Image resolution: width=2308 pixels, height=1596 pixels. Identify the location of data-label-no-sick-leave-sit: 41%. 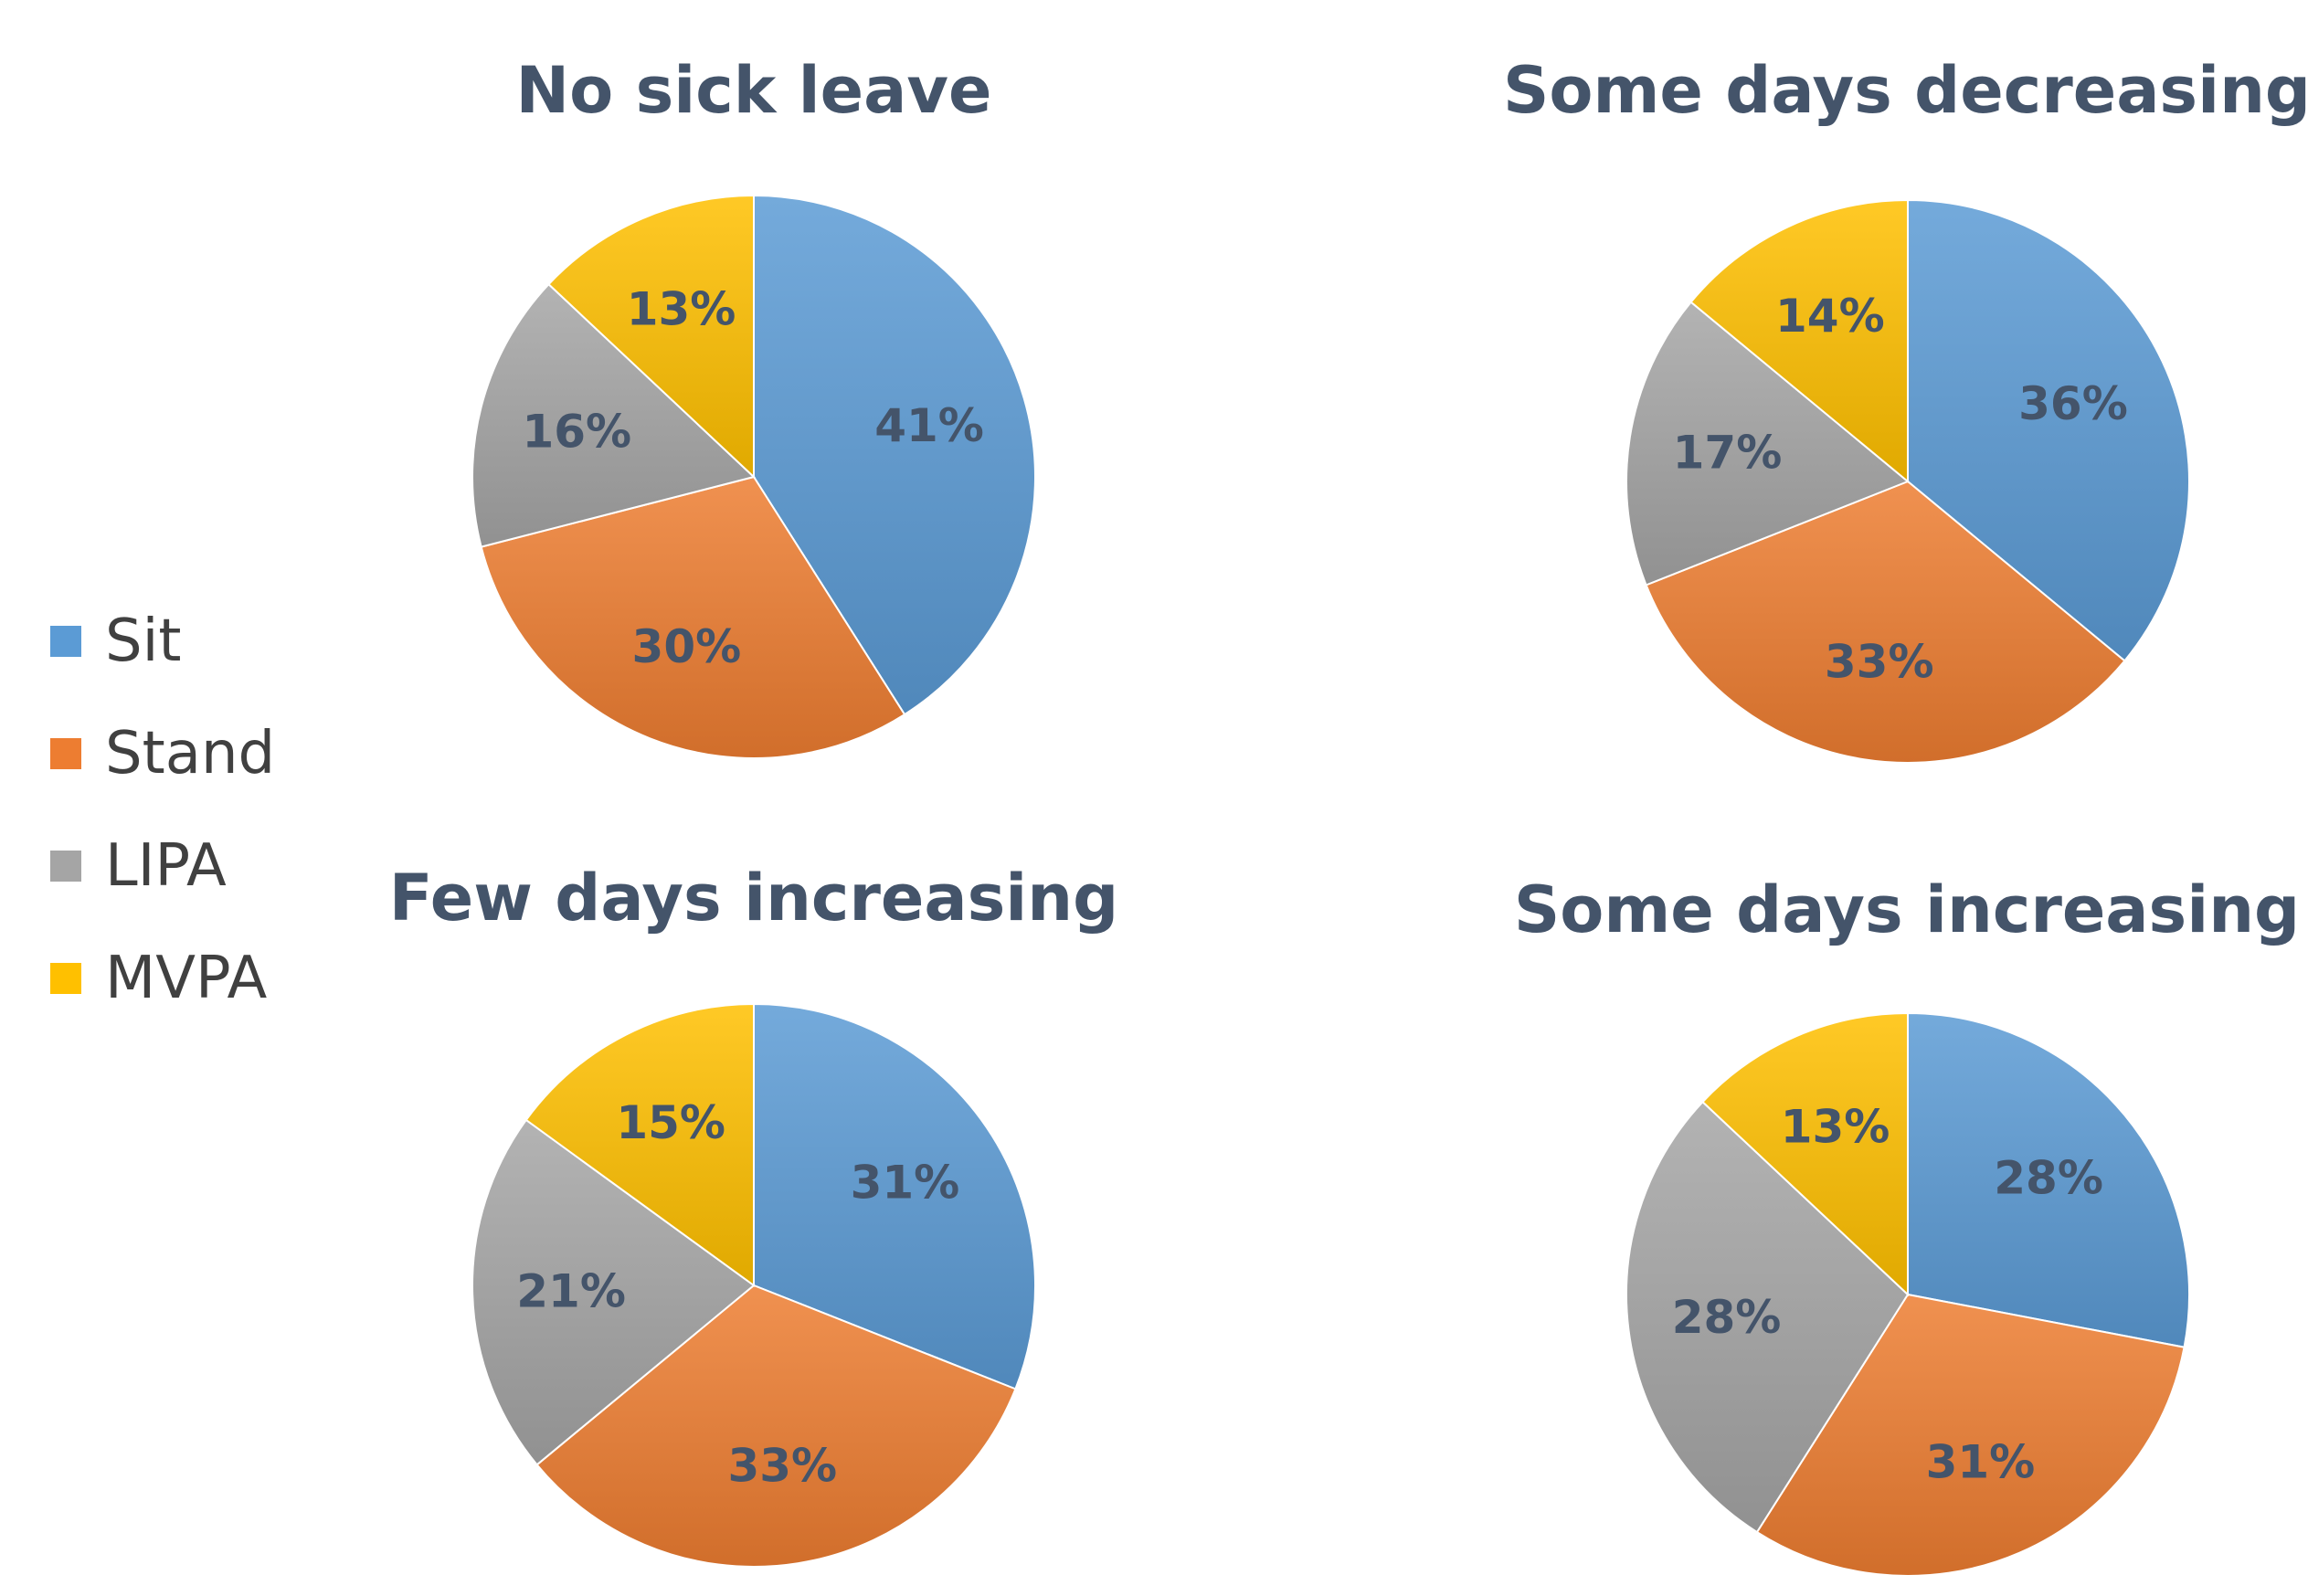
(929, 425).